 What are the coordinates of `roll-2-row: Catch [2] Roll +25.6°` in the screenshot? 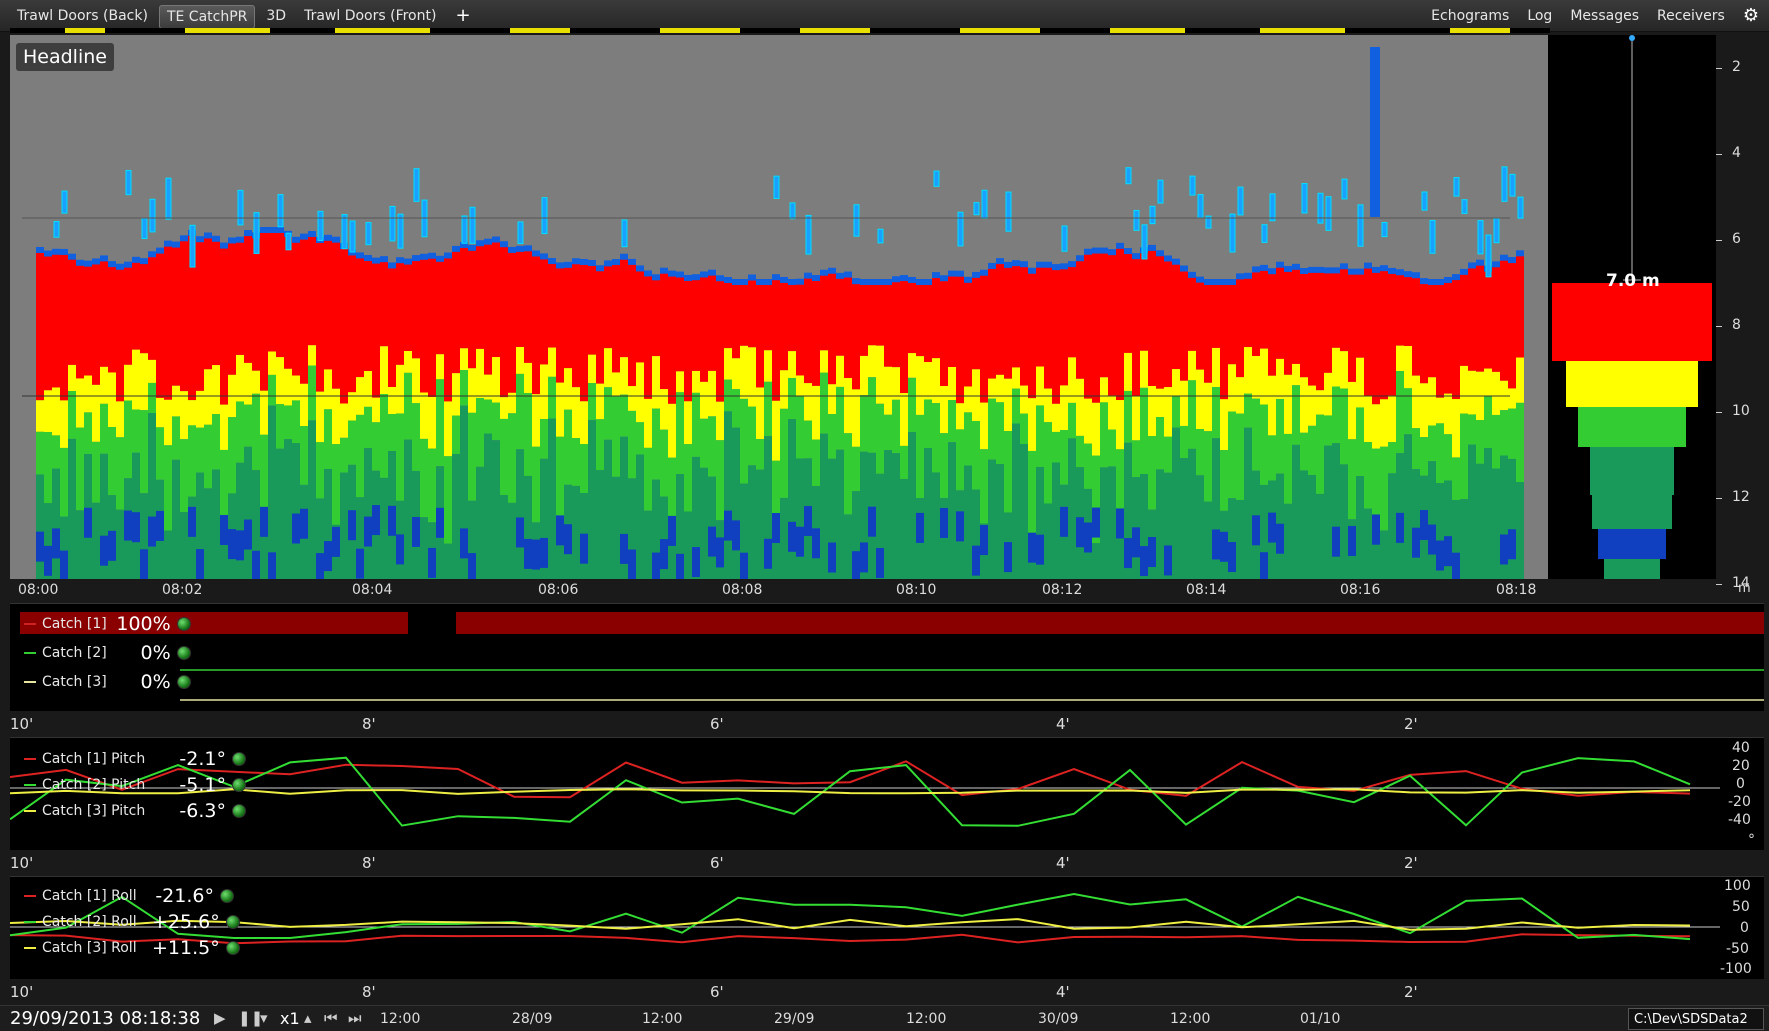 It's located at (132, 922).